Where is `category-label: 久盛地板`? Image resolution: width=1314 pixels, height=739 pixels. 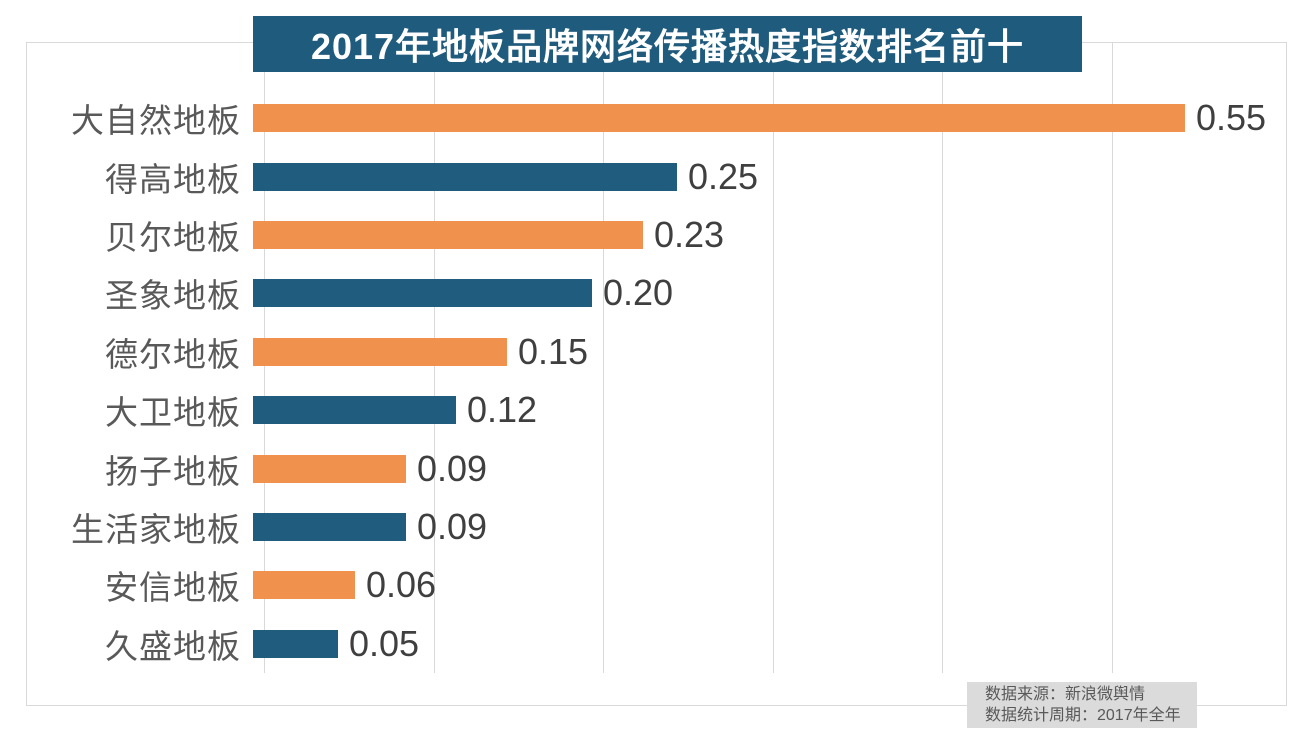
category-label: 久盛地板 is located at coordinates (173, 646).